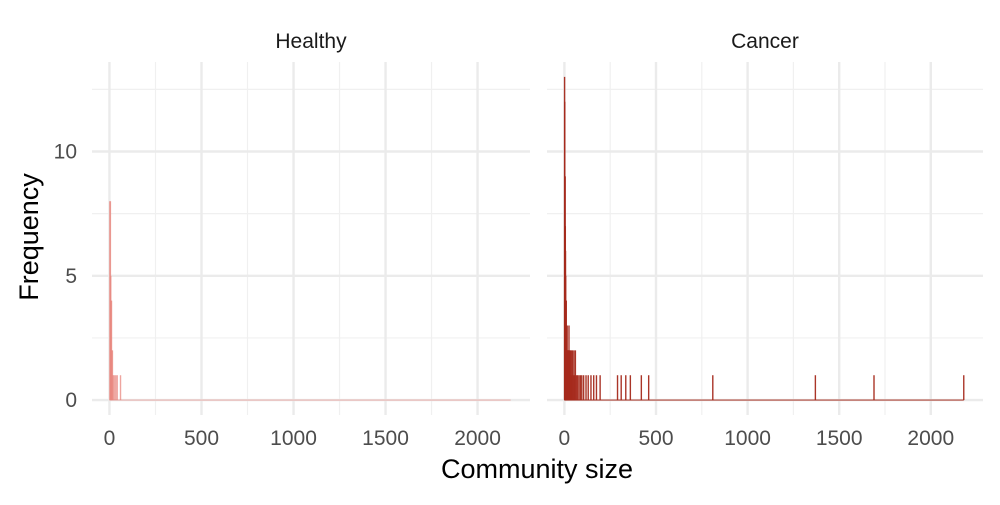 This screenshot has width=1000, height=505. I want to click on panel-strip-label: Healthy, so click(311, 41).